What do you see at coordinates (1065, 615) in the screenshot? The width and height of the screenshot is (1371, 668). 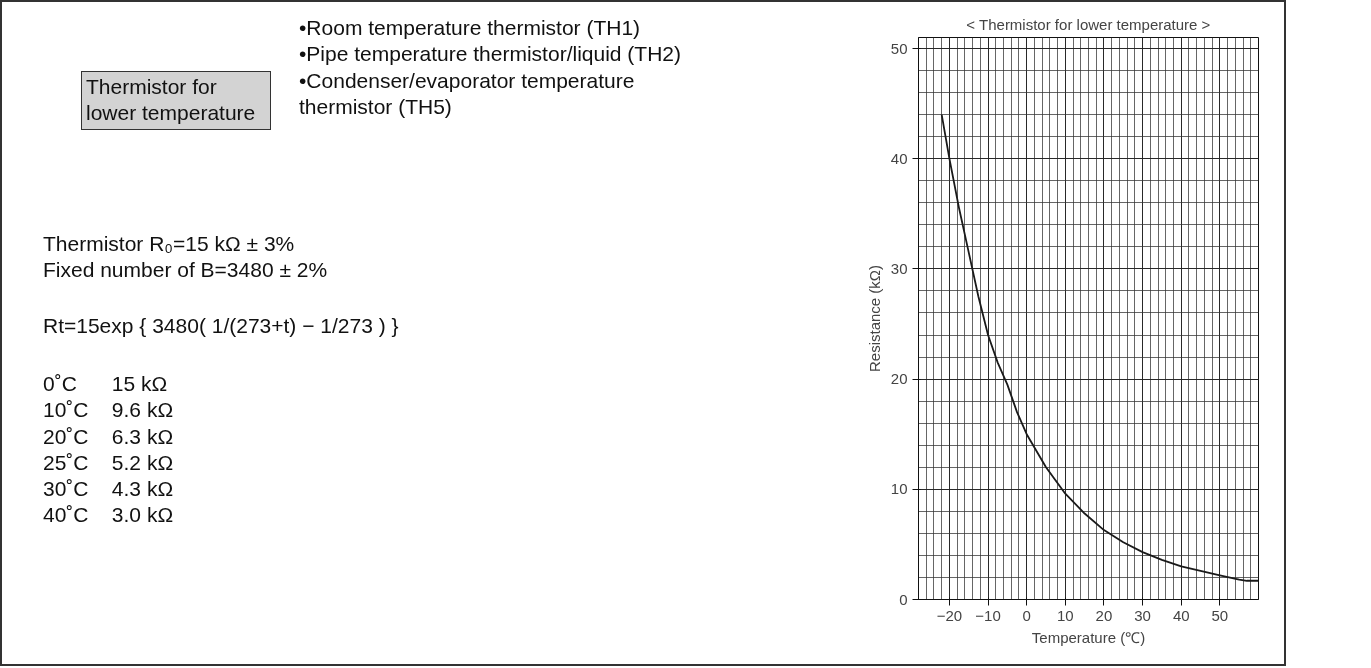 I see `x-tick-label: 10` at bounding box center [1065, 615].